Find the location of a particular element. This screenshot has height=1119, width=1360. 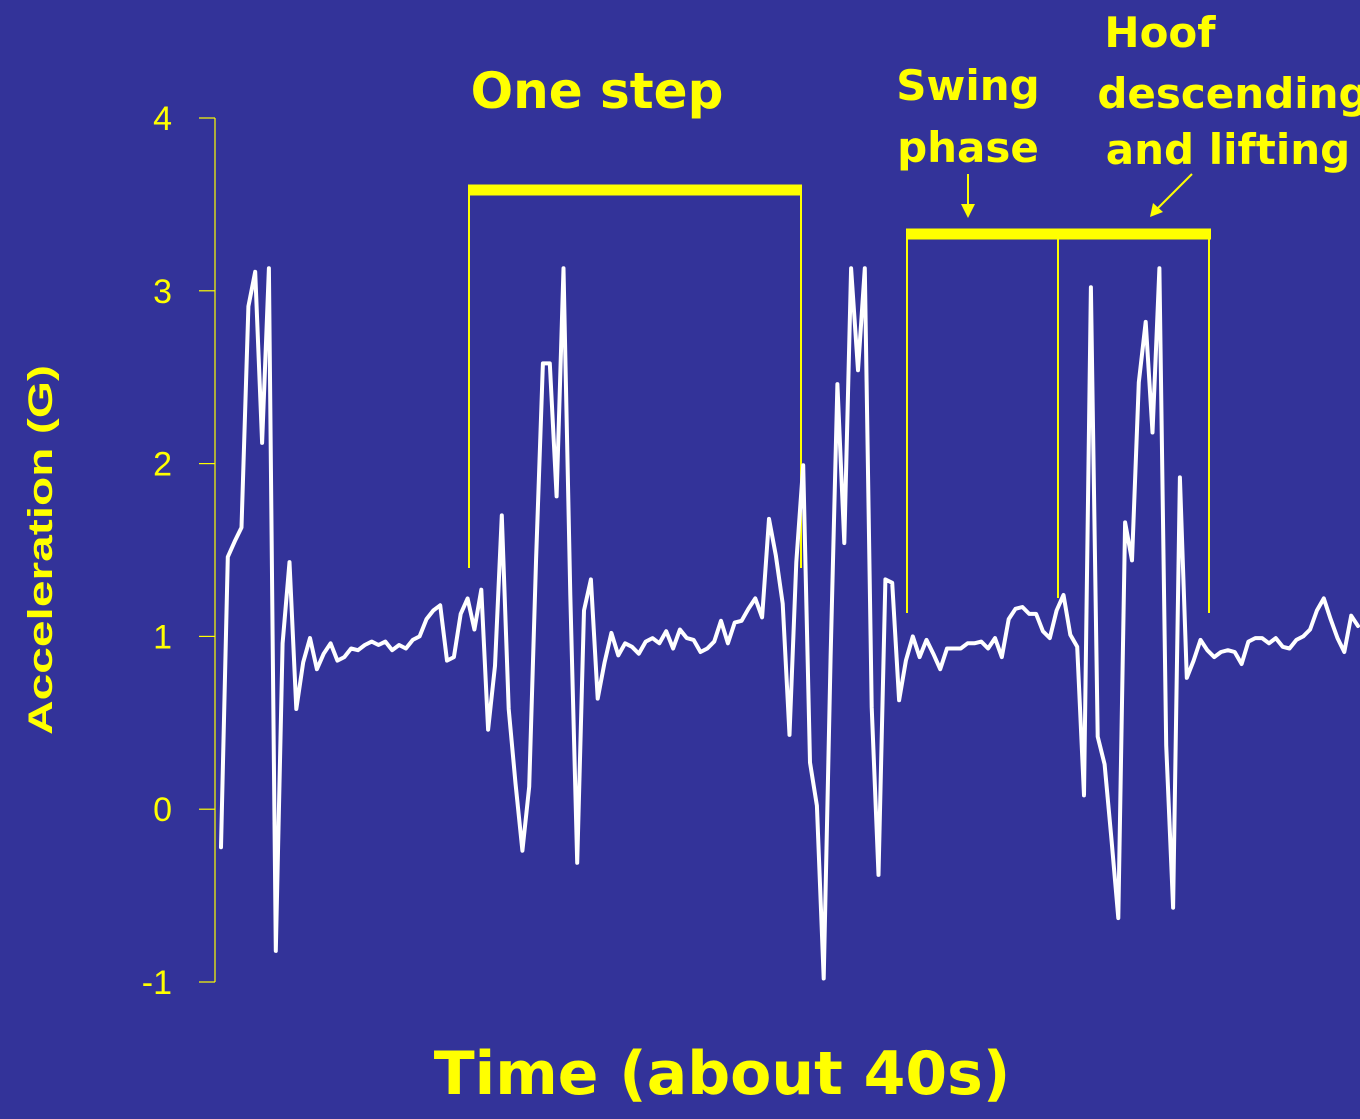

hoof-label-line2: descending is located at coordinates (1228, 93).